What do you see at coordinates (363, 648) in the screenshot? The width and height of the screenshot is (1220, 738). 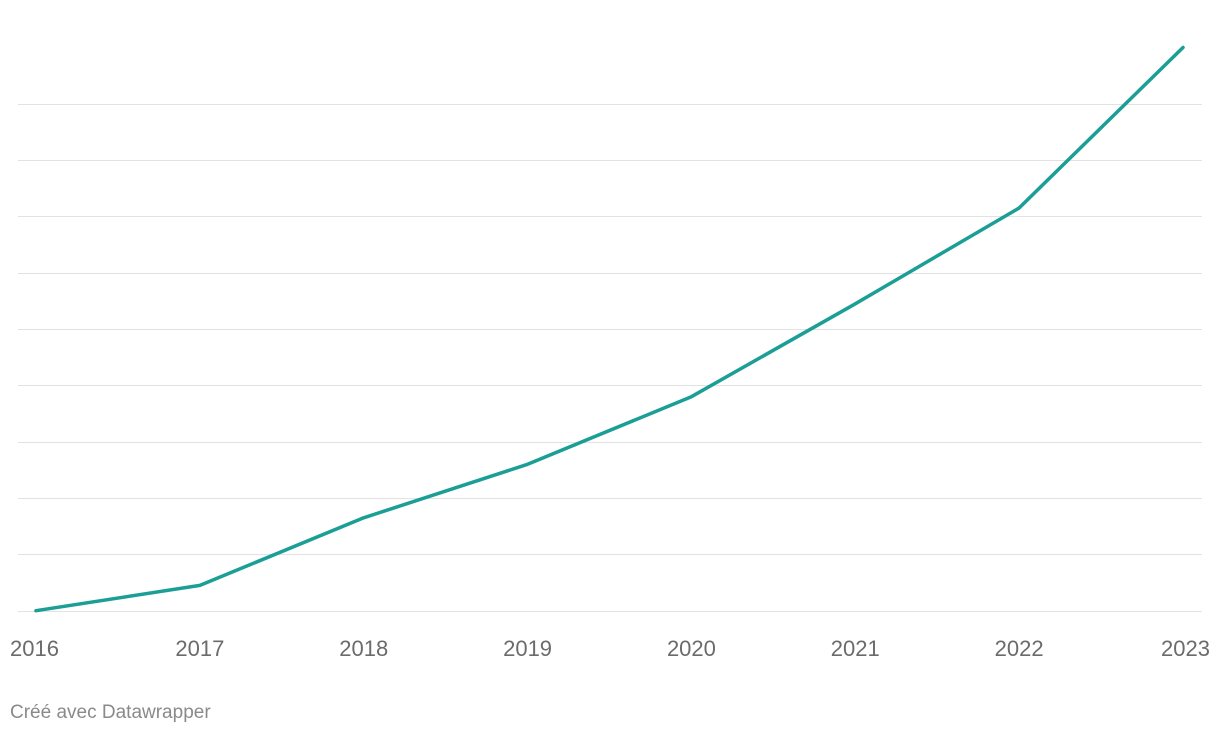 I see `x-tick-label: 2018` at bounding box center [363, 648].